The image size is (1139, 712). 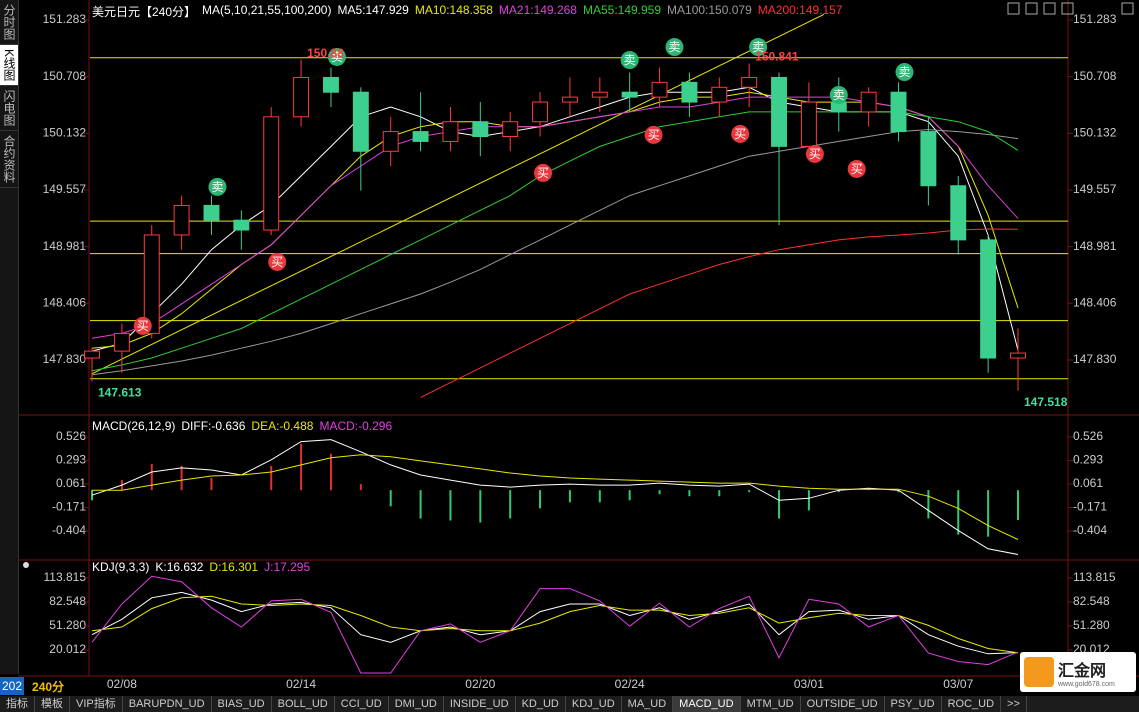 I want to click on period: 240分, so click(x=48, y=686).